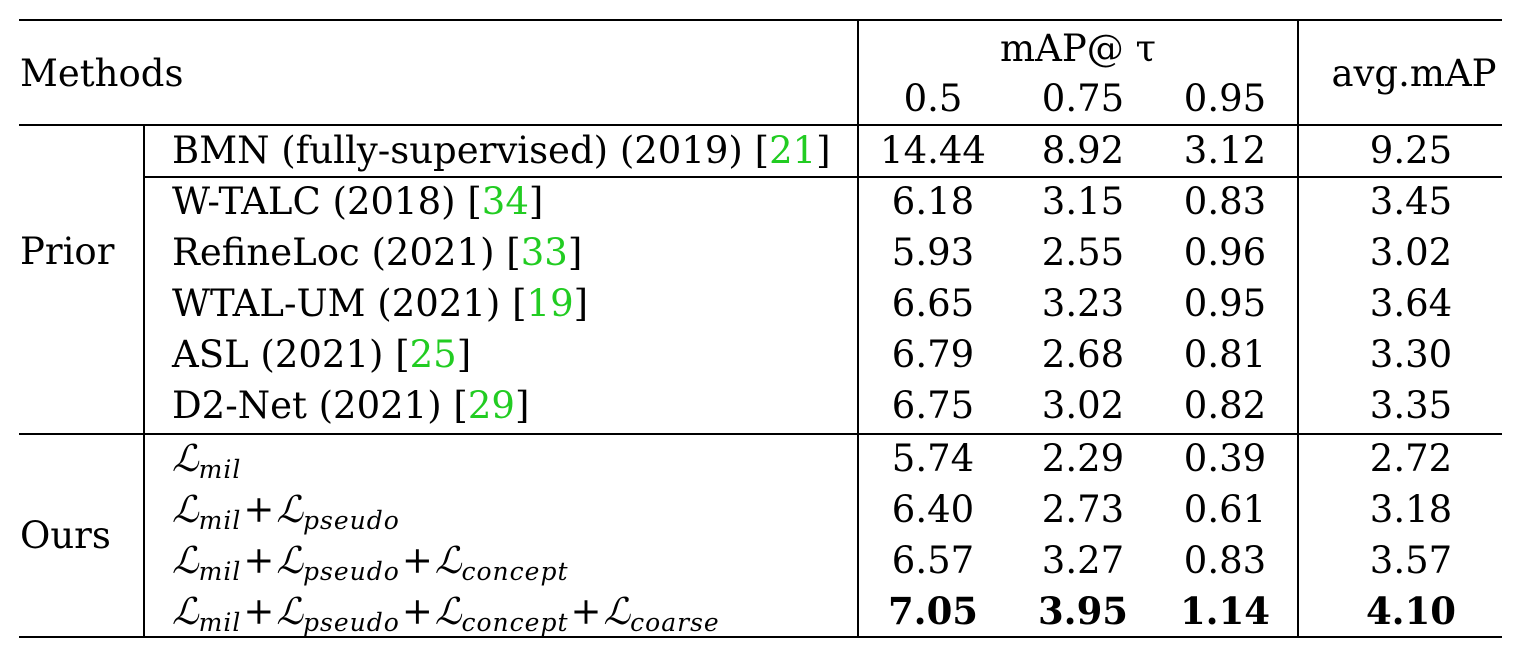 This screenshot has height=664, width=1522. I want to click on ours-value-1-0: 6.40, so click(933, 509).